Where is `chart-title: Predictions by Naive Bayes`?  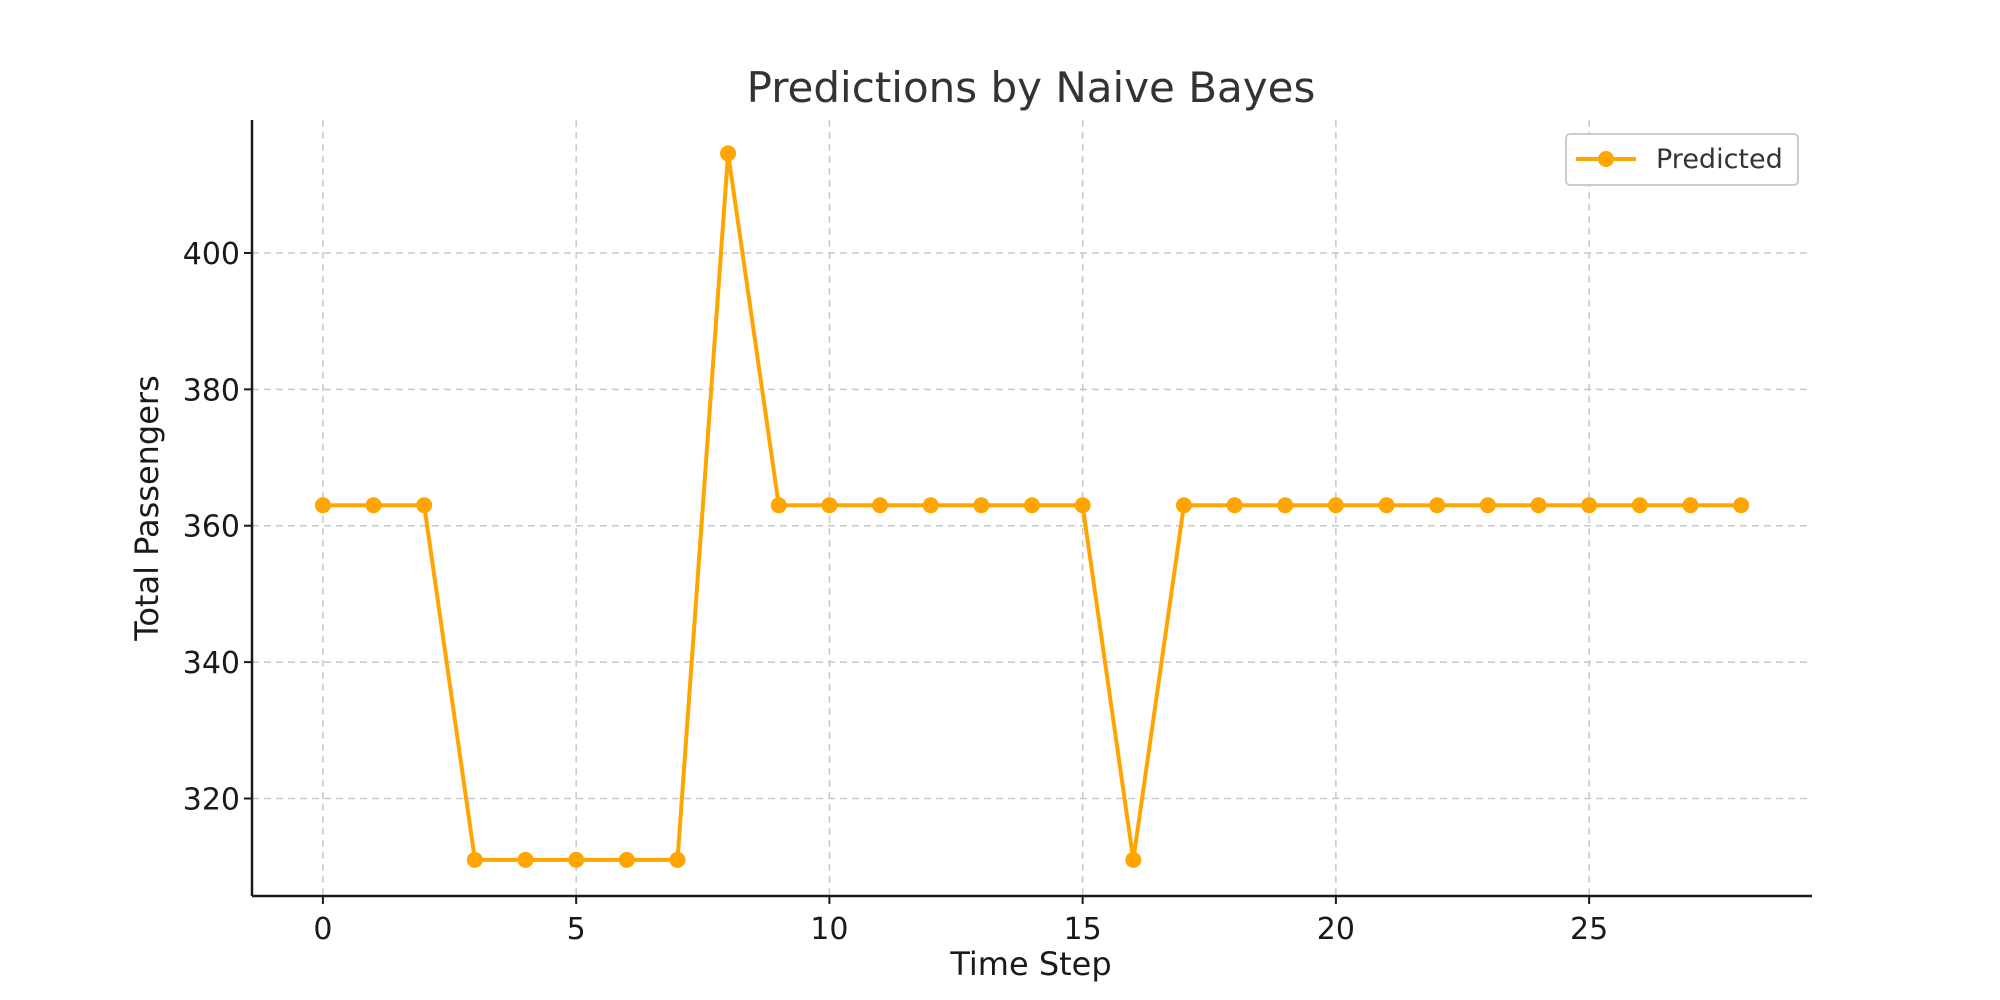
chart-title: Predictions by Naive Bayes is located at coordinates (1031, 87).